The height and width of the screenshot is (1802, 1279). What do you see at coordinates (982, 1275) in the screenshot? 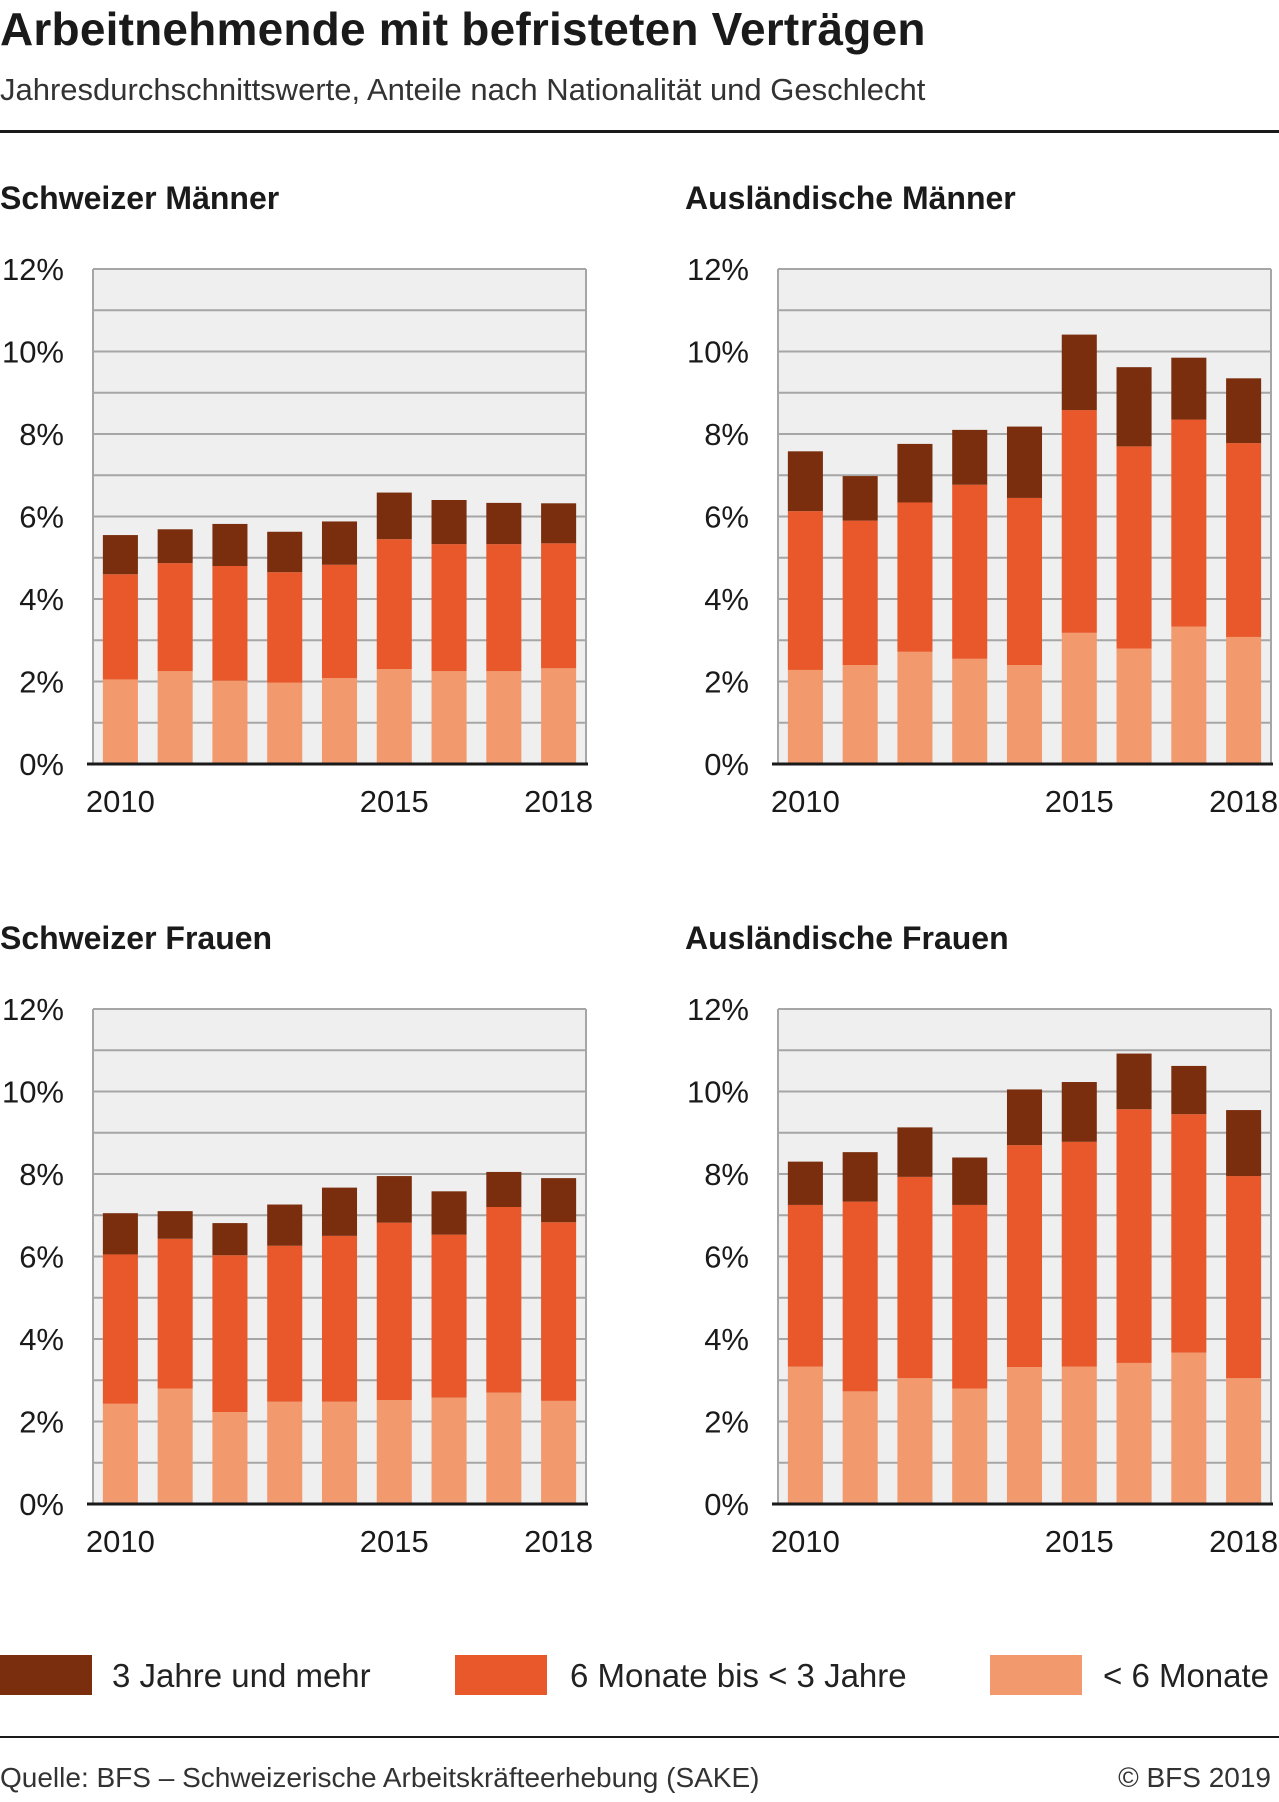
I see `chart-auslaendische-frauen: 0% 2% 4% 6% 8% 10% 12% 2010 2015 2018` at bounding box center [982, 1275].